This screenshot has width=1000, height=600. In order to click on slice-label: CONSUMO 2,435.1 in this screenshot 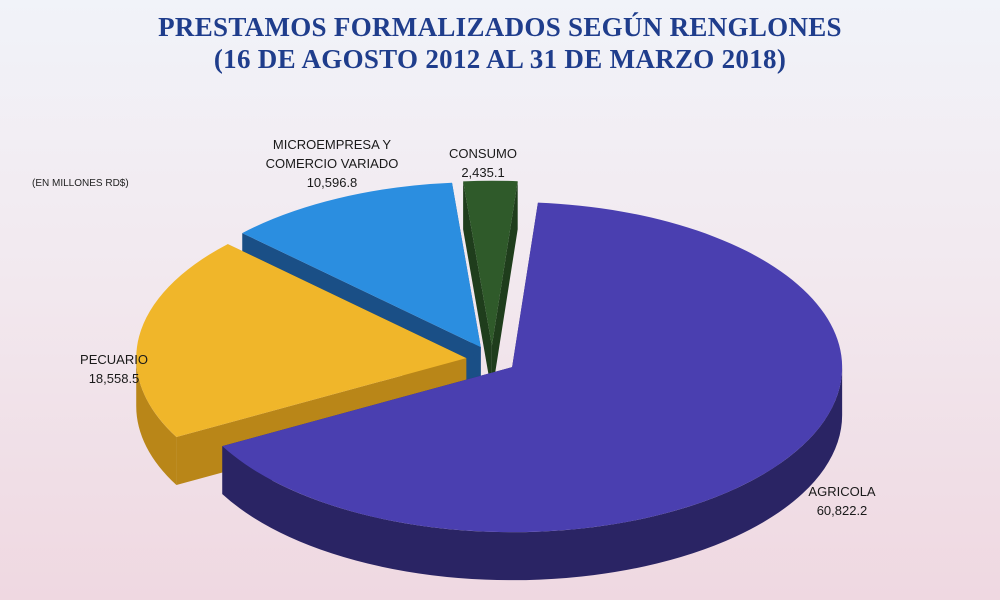, I will do `click(483, 163)`.